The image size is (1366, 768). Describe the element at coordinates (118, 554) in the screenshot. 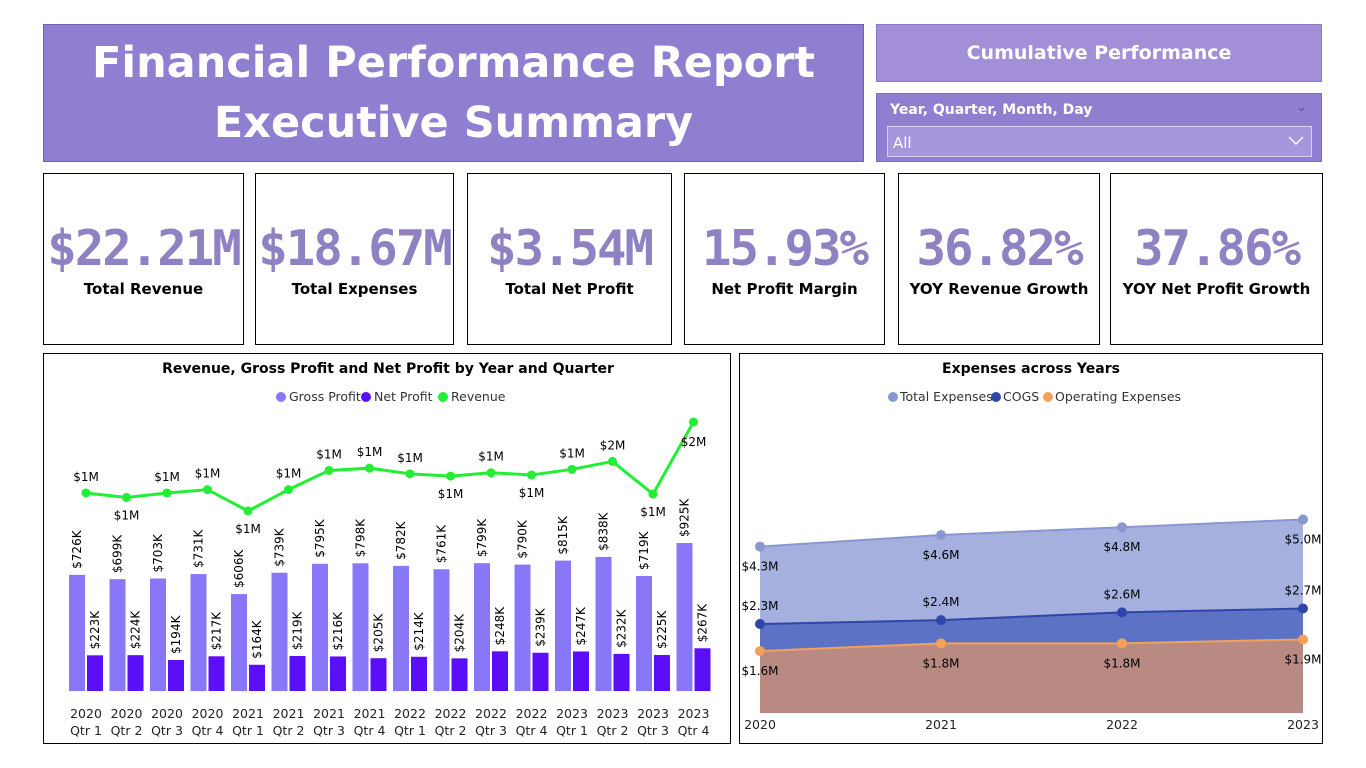

I see `gross-profit-data-label: $699K` at that location.